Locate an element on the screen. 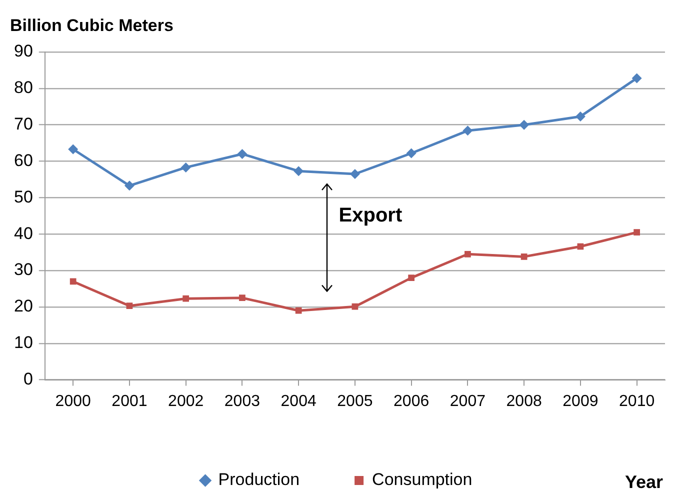 The height and width of the screenshot is (499, 679). x-axis-title: Year is located at coordinates (643, 482).